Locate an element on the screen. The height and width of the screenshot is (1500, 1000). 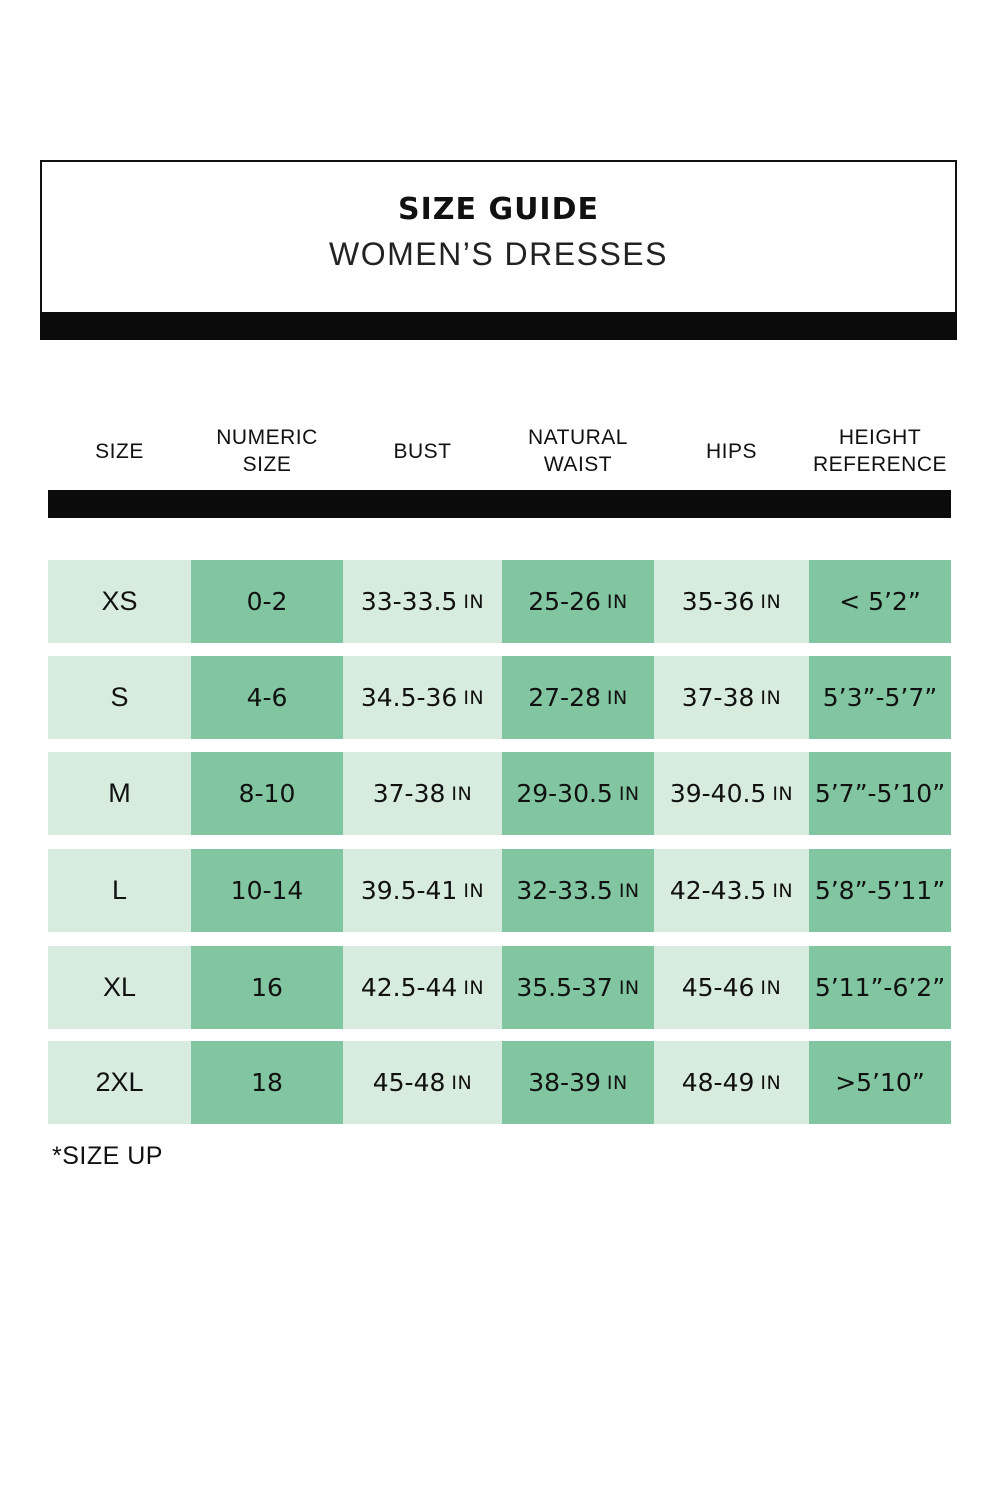
cell-natural-waist: 29-30.5 IN is located at coordinates (578, 793).